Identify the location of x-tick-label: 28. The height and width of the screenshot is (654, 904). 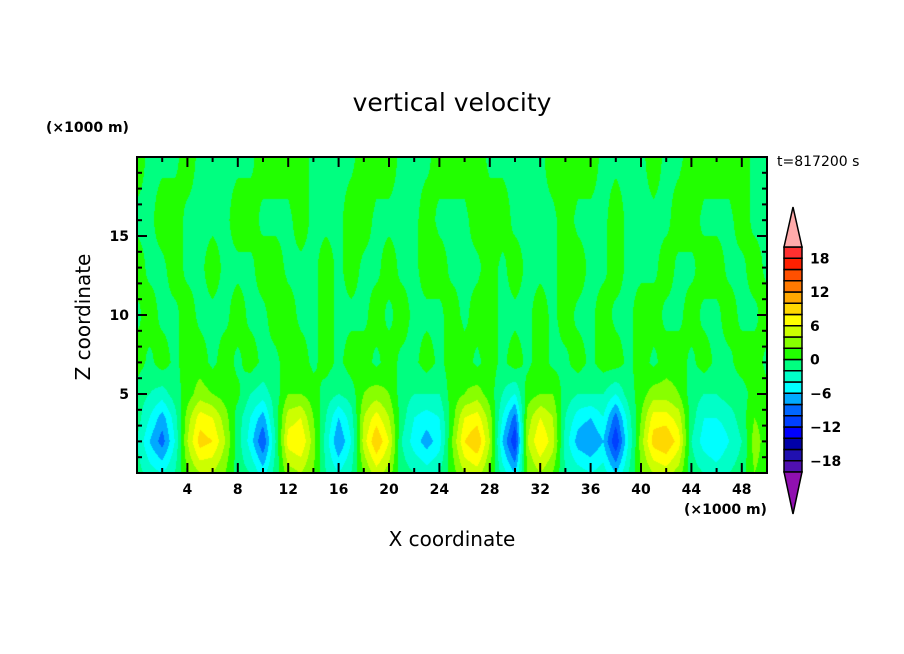
(489, 490).